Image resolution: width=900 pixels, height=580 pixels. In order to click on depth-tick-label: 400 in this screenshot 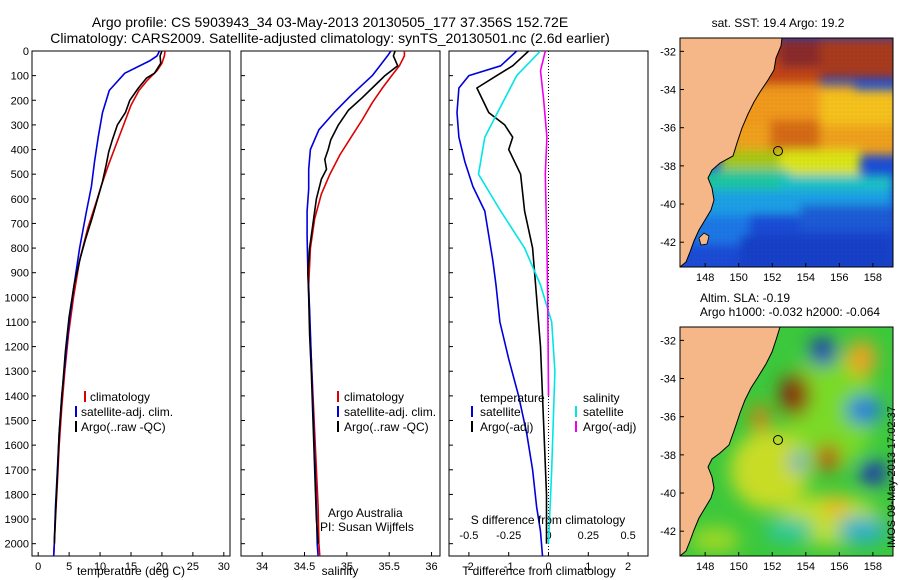, I will do `click(20, 151)`.